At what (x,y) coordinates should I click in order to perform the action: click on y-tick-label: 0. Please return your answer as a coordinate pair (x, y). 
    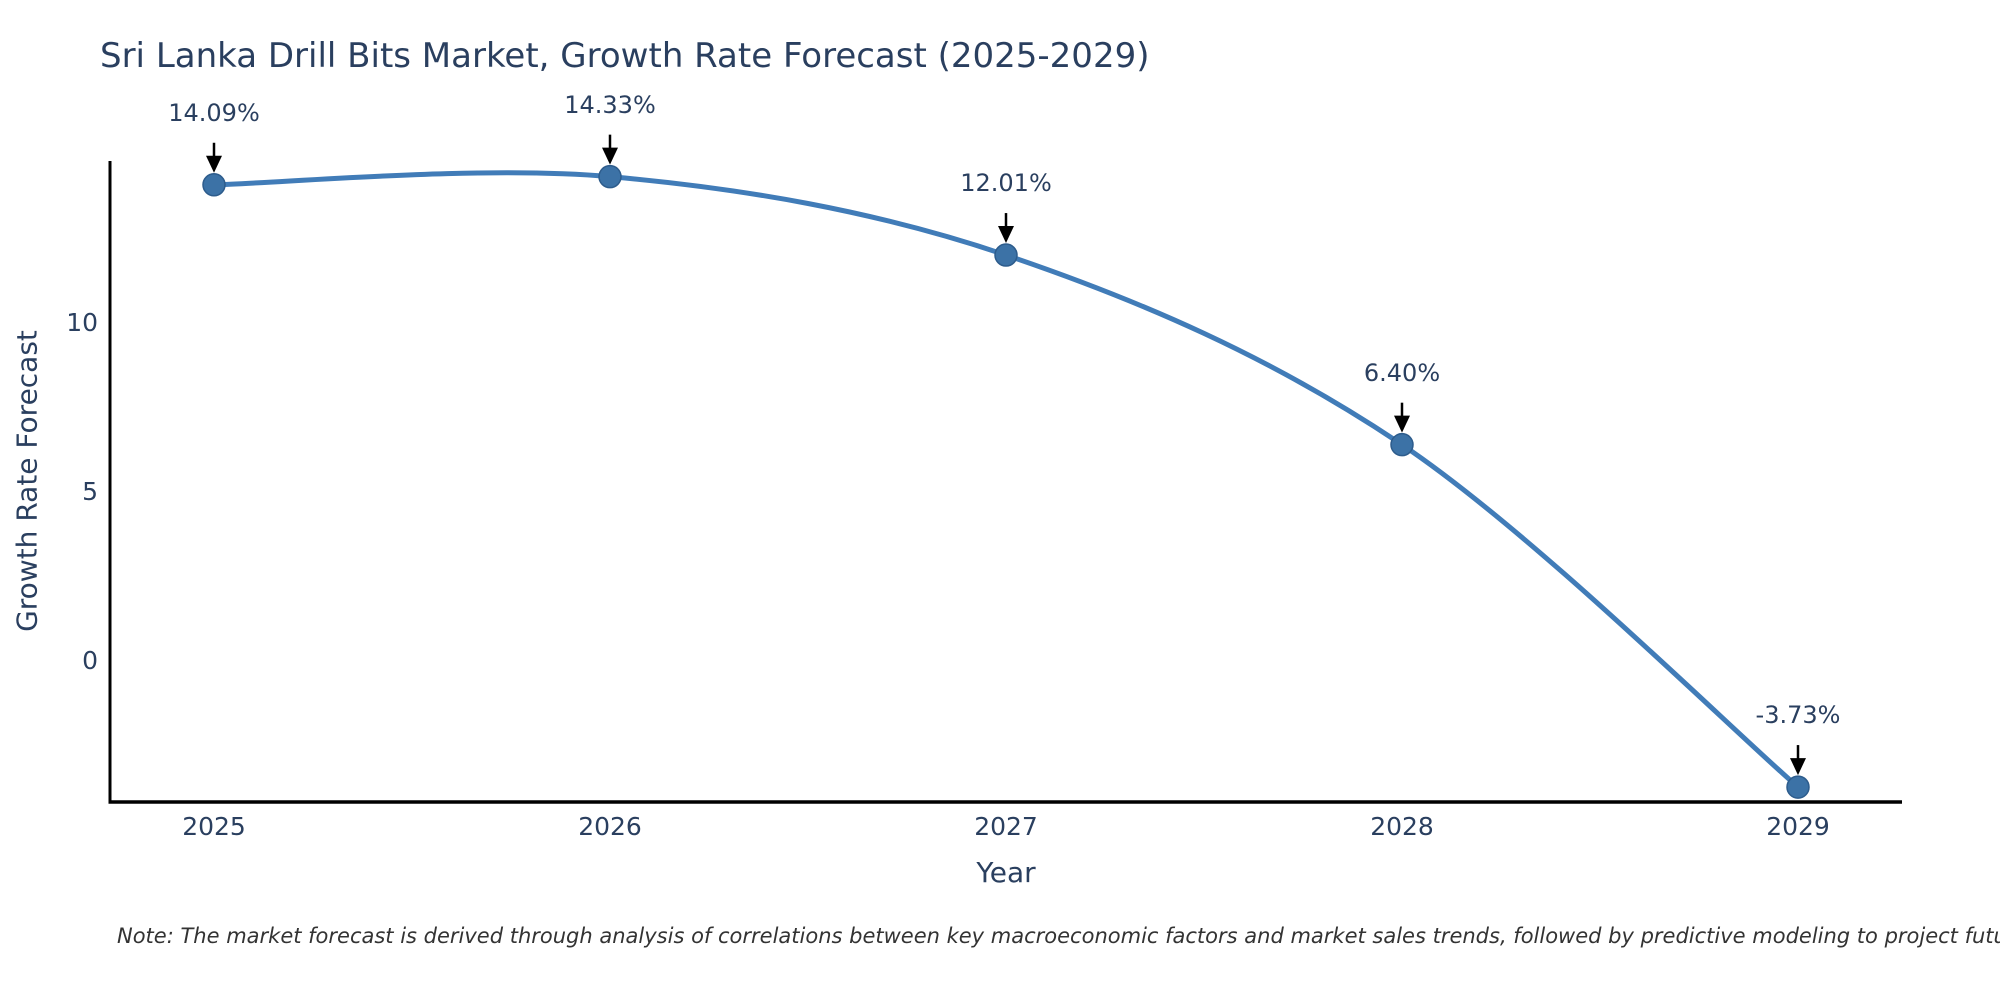
    Looking at the image, I should click on (90, 660).